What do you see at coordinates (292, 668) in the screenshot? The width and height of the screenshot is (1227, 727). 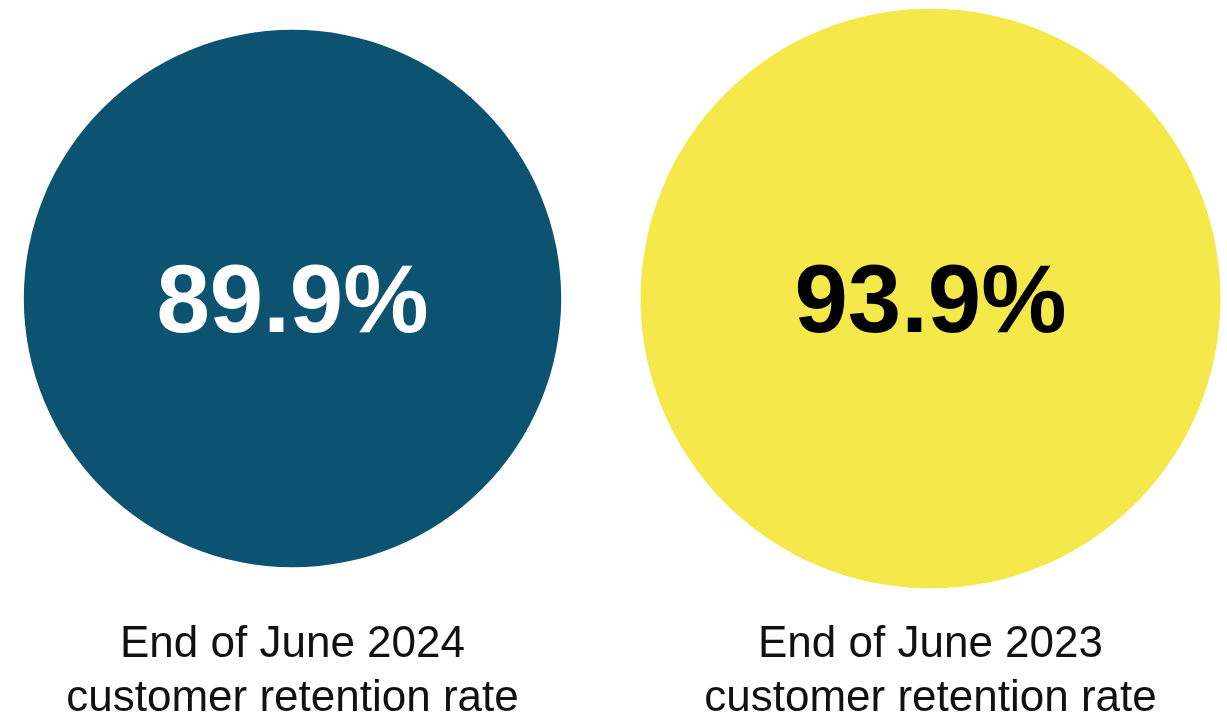 I see `category-label: End of June 2024 customer retention rate` at bounding box center [292, 668].